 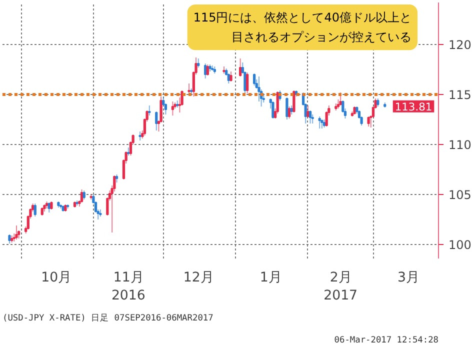 What do you see at coordinates (302, 27) in the screenshot?
I see `annotation: 115円には、依然として40億ドル以上と目されるオプションが控えている` at bounding box center [302, 27].